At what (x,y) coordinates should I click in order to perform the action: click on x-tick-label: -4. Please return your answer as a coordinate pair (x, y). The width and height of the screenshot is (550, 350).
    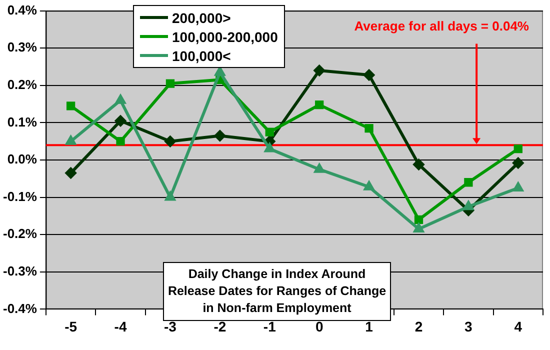
    Looking at the image, I should click on (120, 326).